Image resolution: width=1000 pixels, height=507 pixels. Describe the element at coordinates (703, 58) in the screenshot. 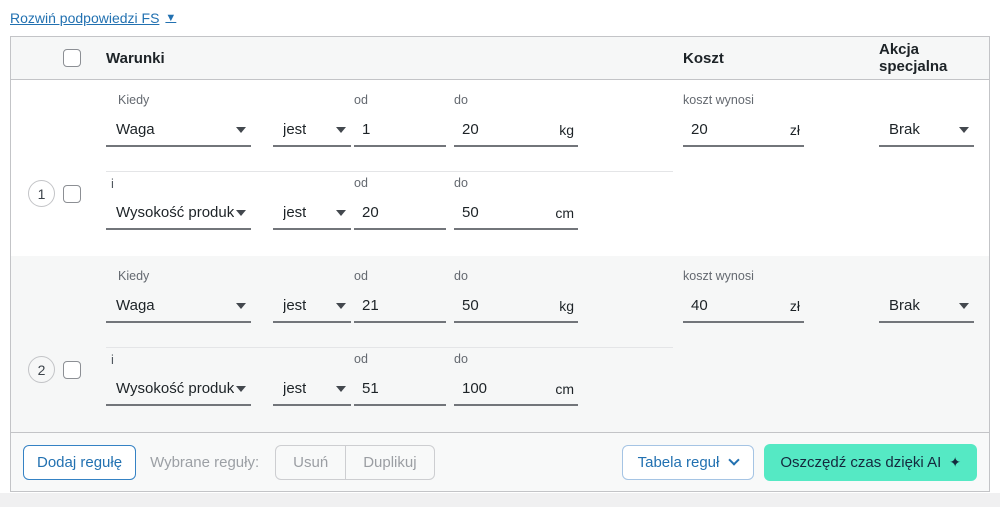

I see `header-cost: Koszt` at that location.